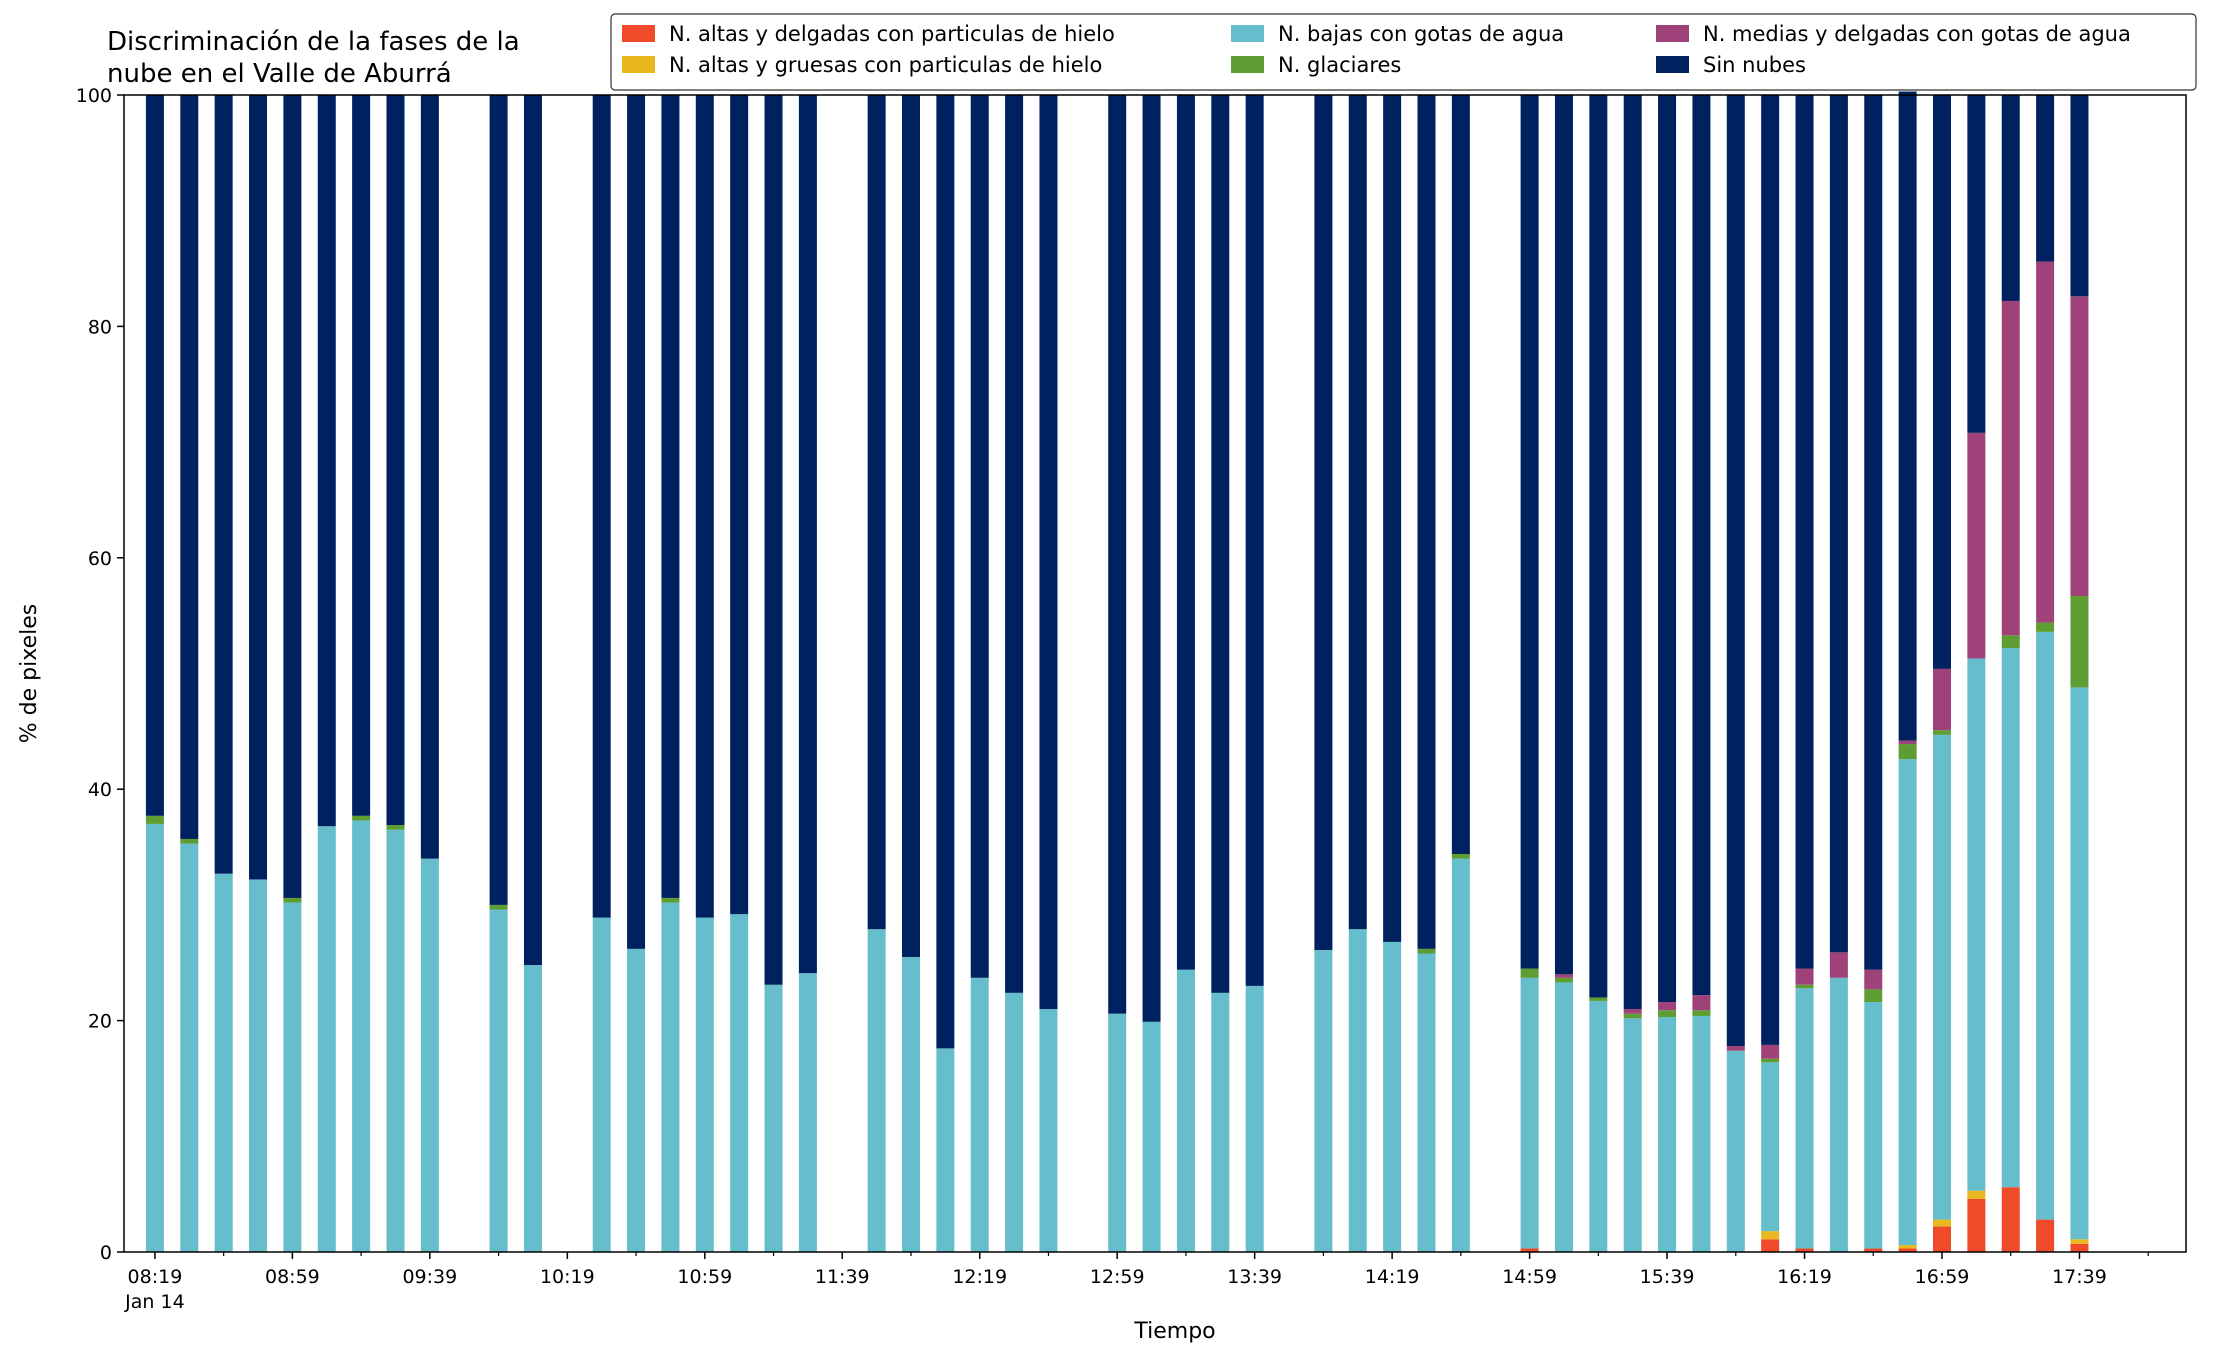 The height and width of the screenshot is (1355, 2216). I want to click on x-tick-label: 10:19, so click(567, 1277).